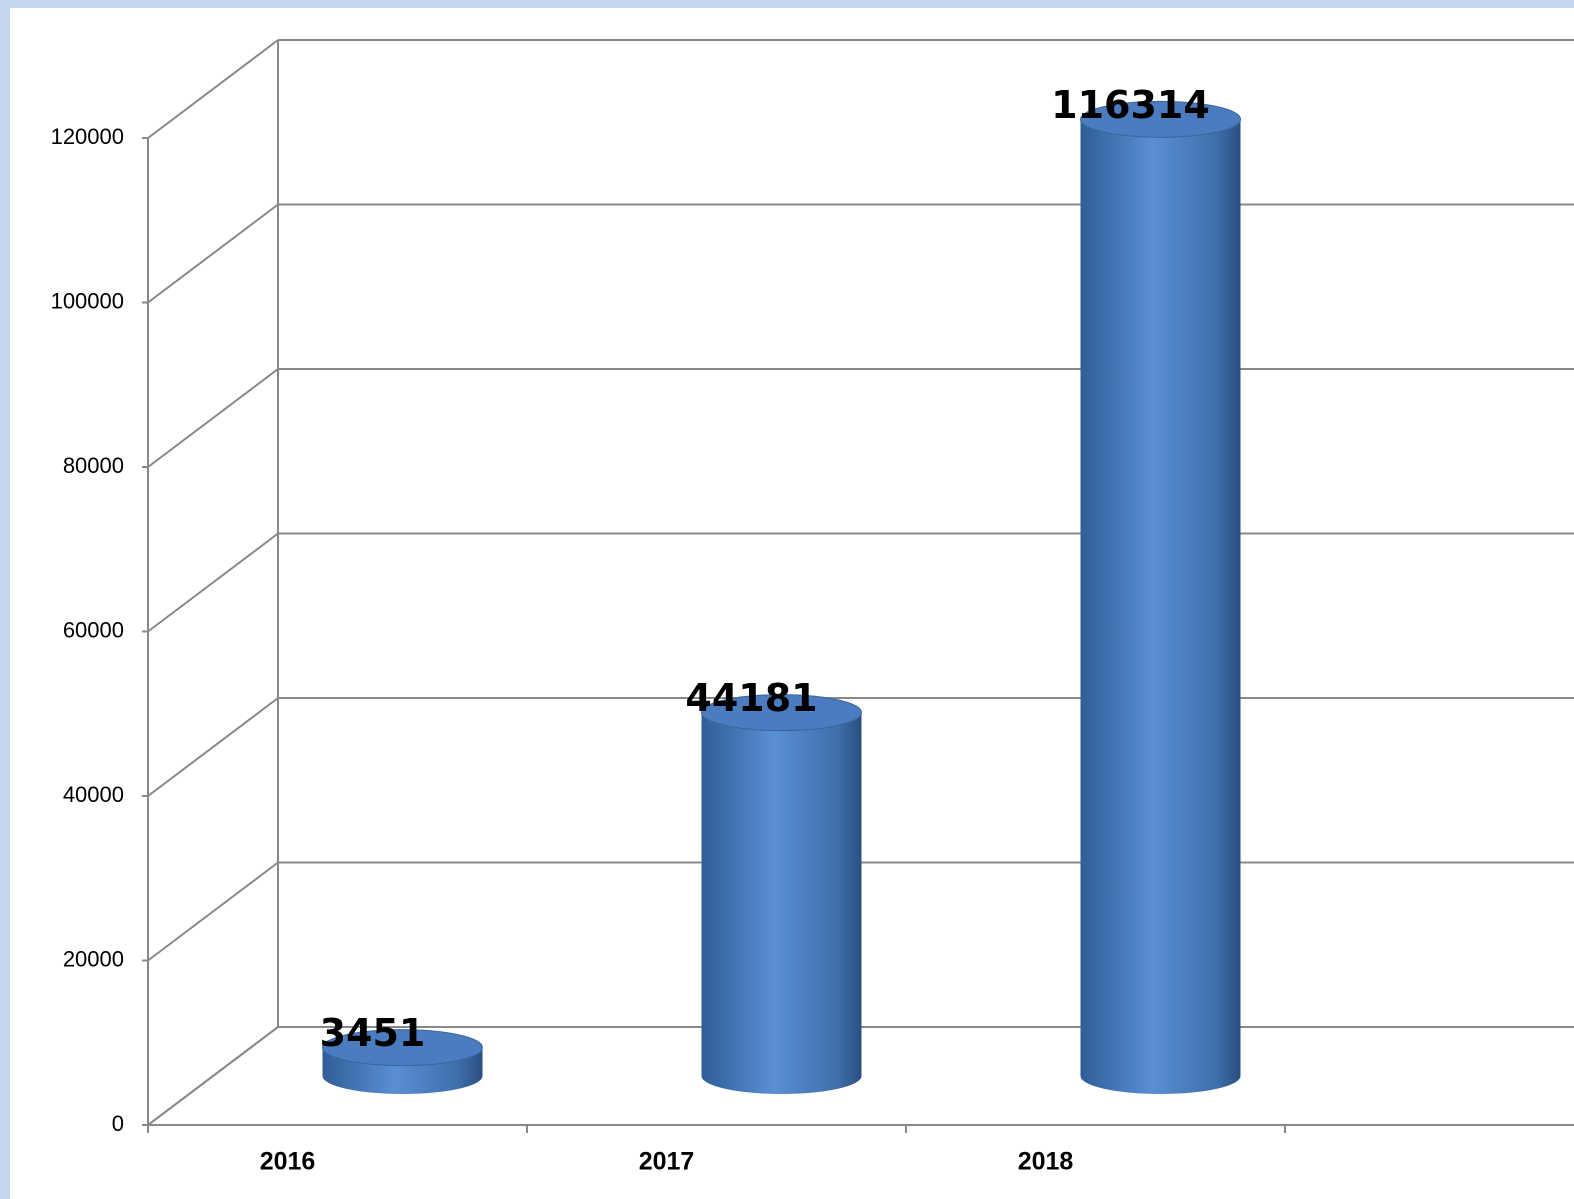  What do you see at coordinates (87, 136) in the screenshot?
I see `y-tick-label: 120000` at bounding box center [87, 136].